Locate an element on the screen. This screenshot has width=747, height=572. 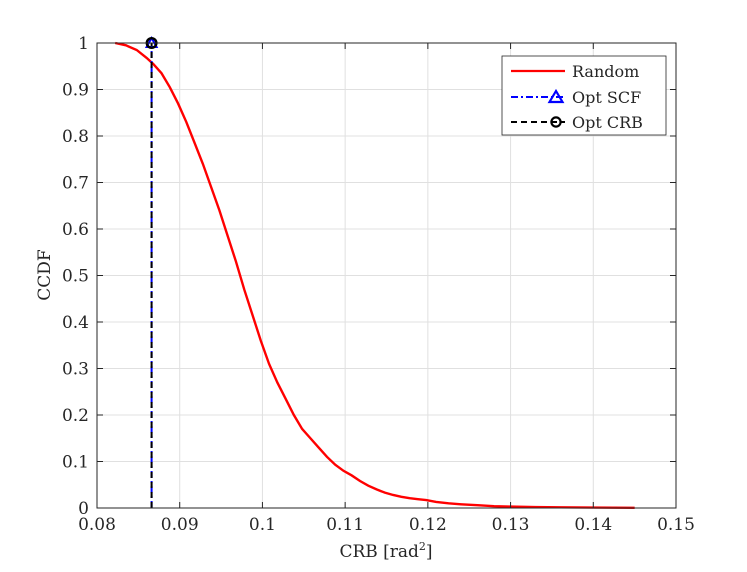
legend-label-opt-crb: Opt CRB is located at coordinates (607, 122).